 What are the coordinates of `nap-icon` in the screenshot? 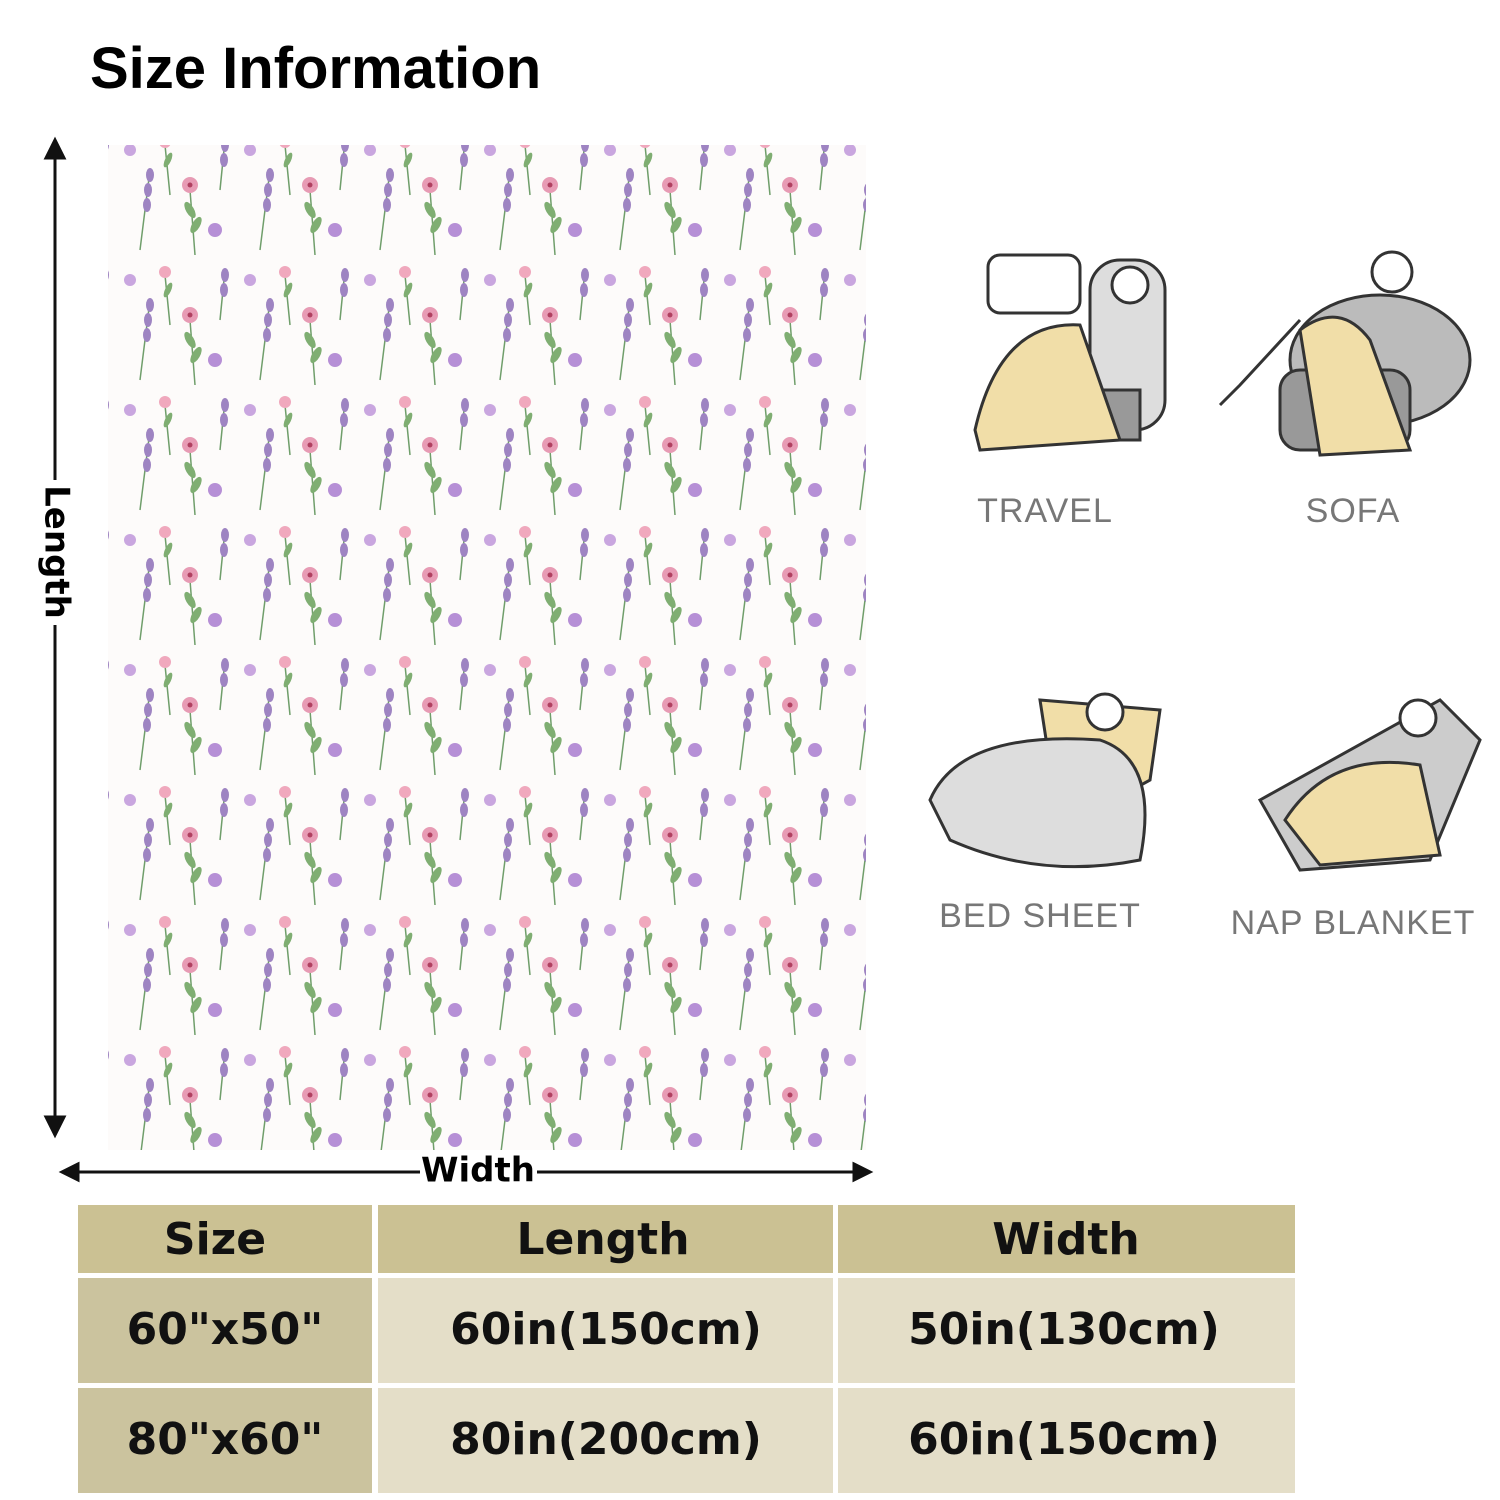 It's located at (1369, 785).